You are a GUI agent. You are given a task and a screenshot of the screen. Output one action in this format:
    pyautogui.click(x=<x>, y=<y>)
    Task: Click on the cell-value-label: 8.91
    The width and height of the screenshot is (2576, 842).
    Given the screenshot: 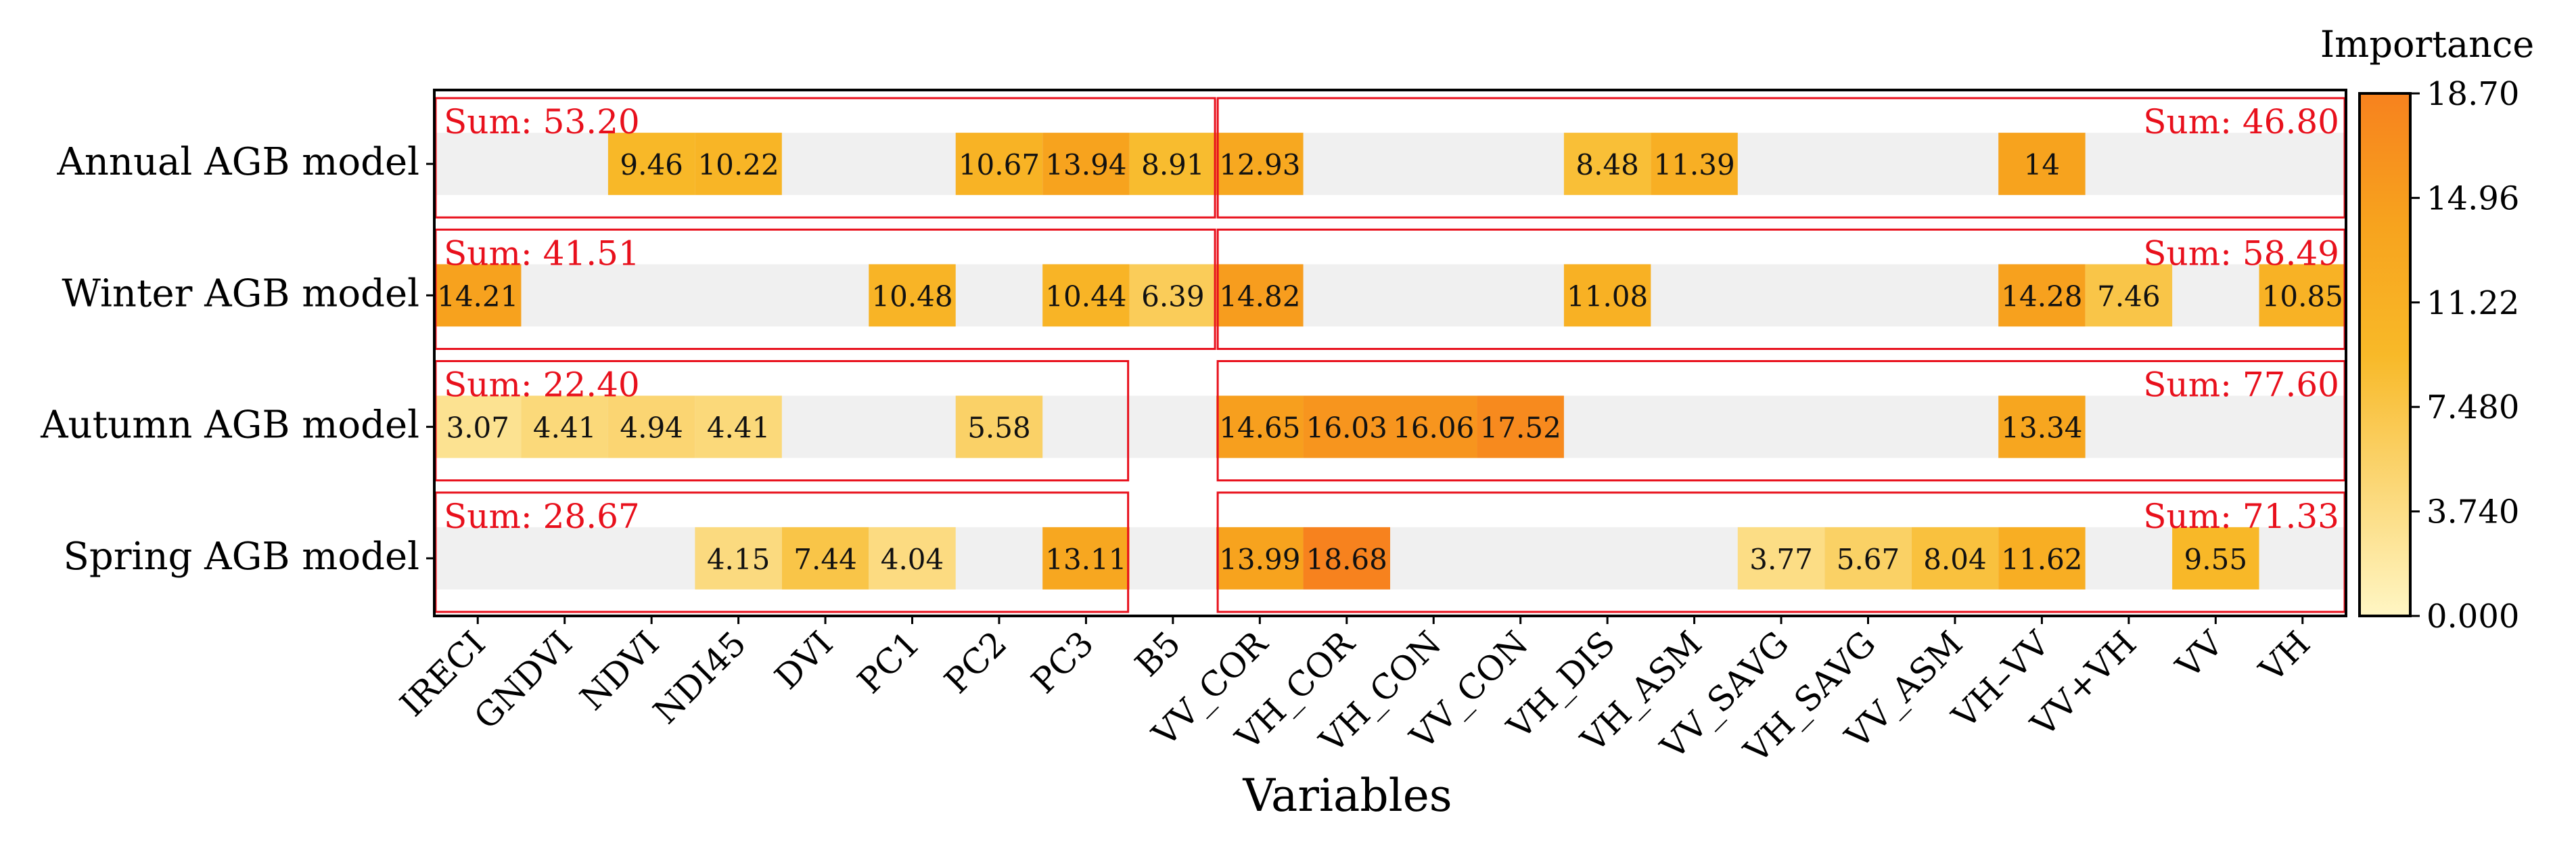 What is the action you would take?
    pyautogui.click(x=1173, y=165)
    